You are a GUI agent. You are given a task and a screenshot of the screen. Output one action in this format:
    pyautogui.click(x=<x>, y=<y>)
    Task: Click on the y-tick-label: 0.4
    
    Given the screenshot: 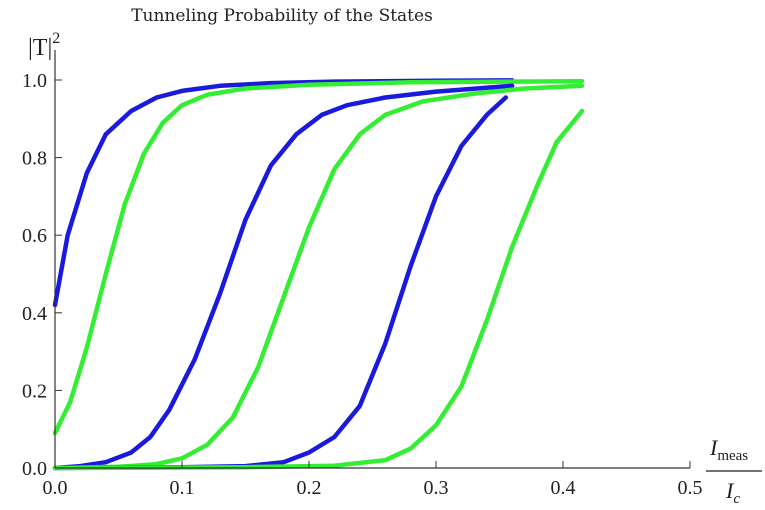 What is the action you would take?
    pyautogui.click(x=34, y=314)
    